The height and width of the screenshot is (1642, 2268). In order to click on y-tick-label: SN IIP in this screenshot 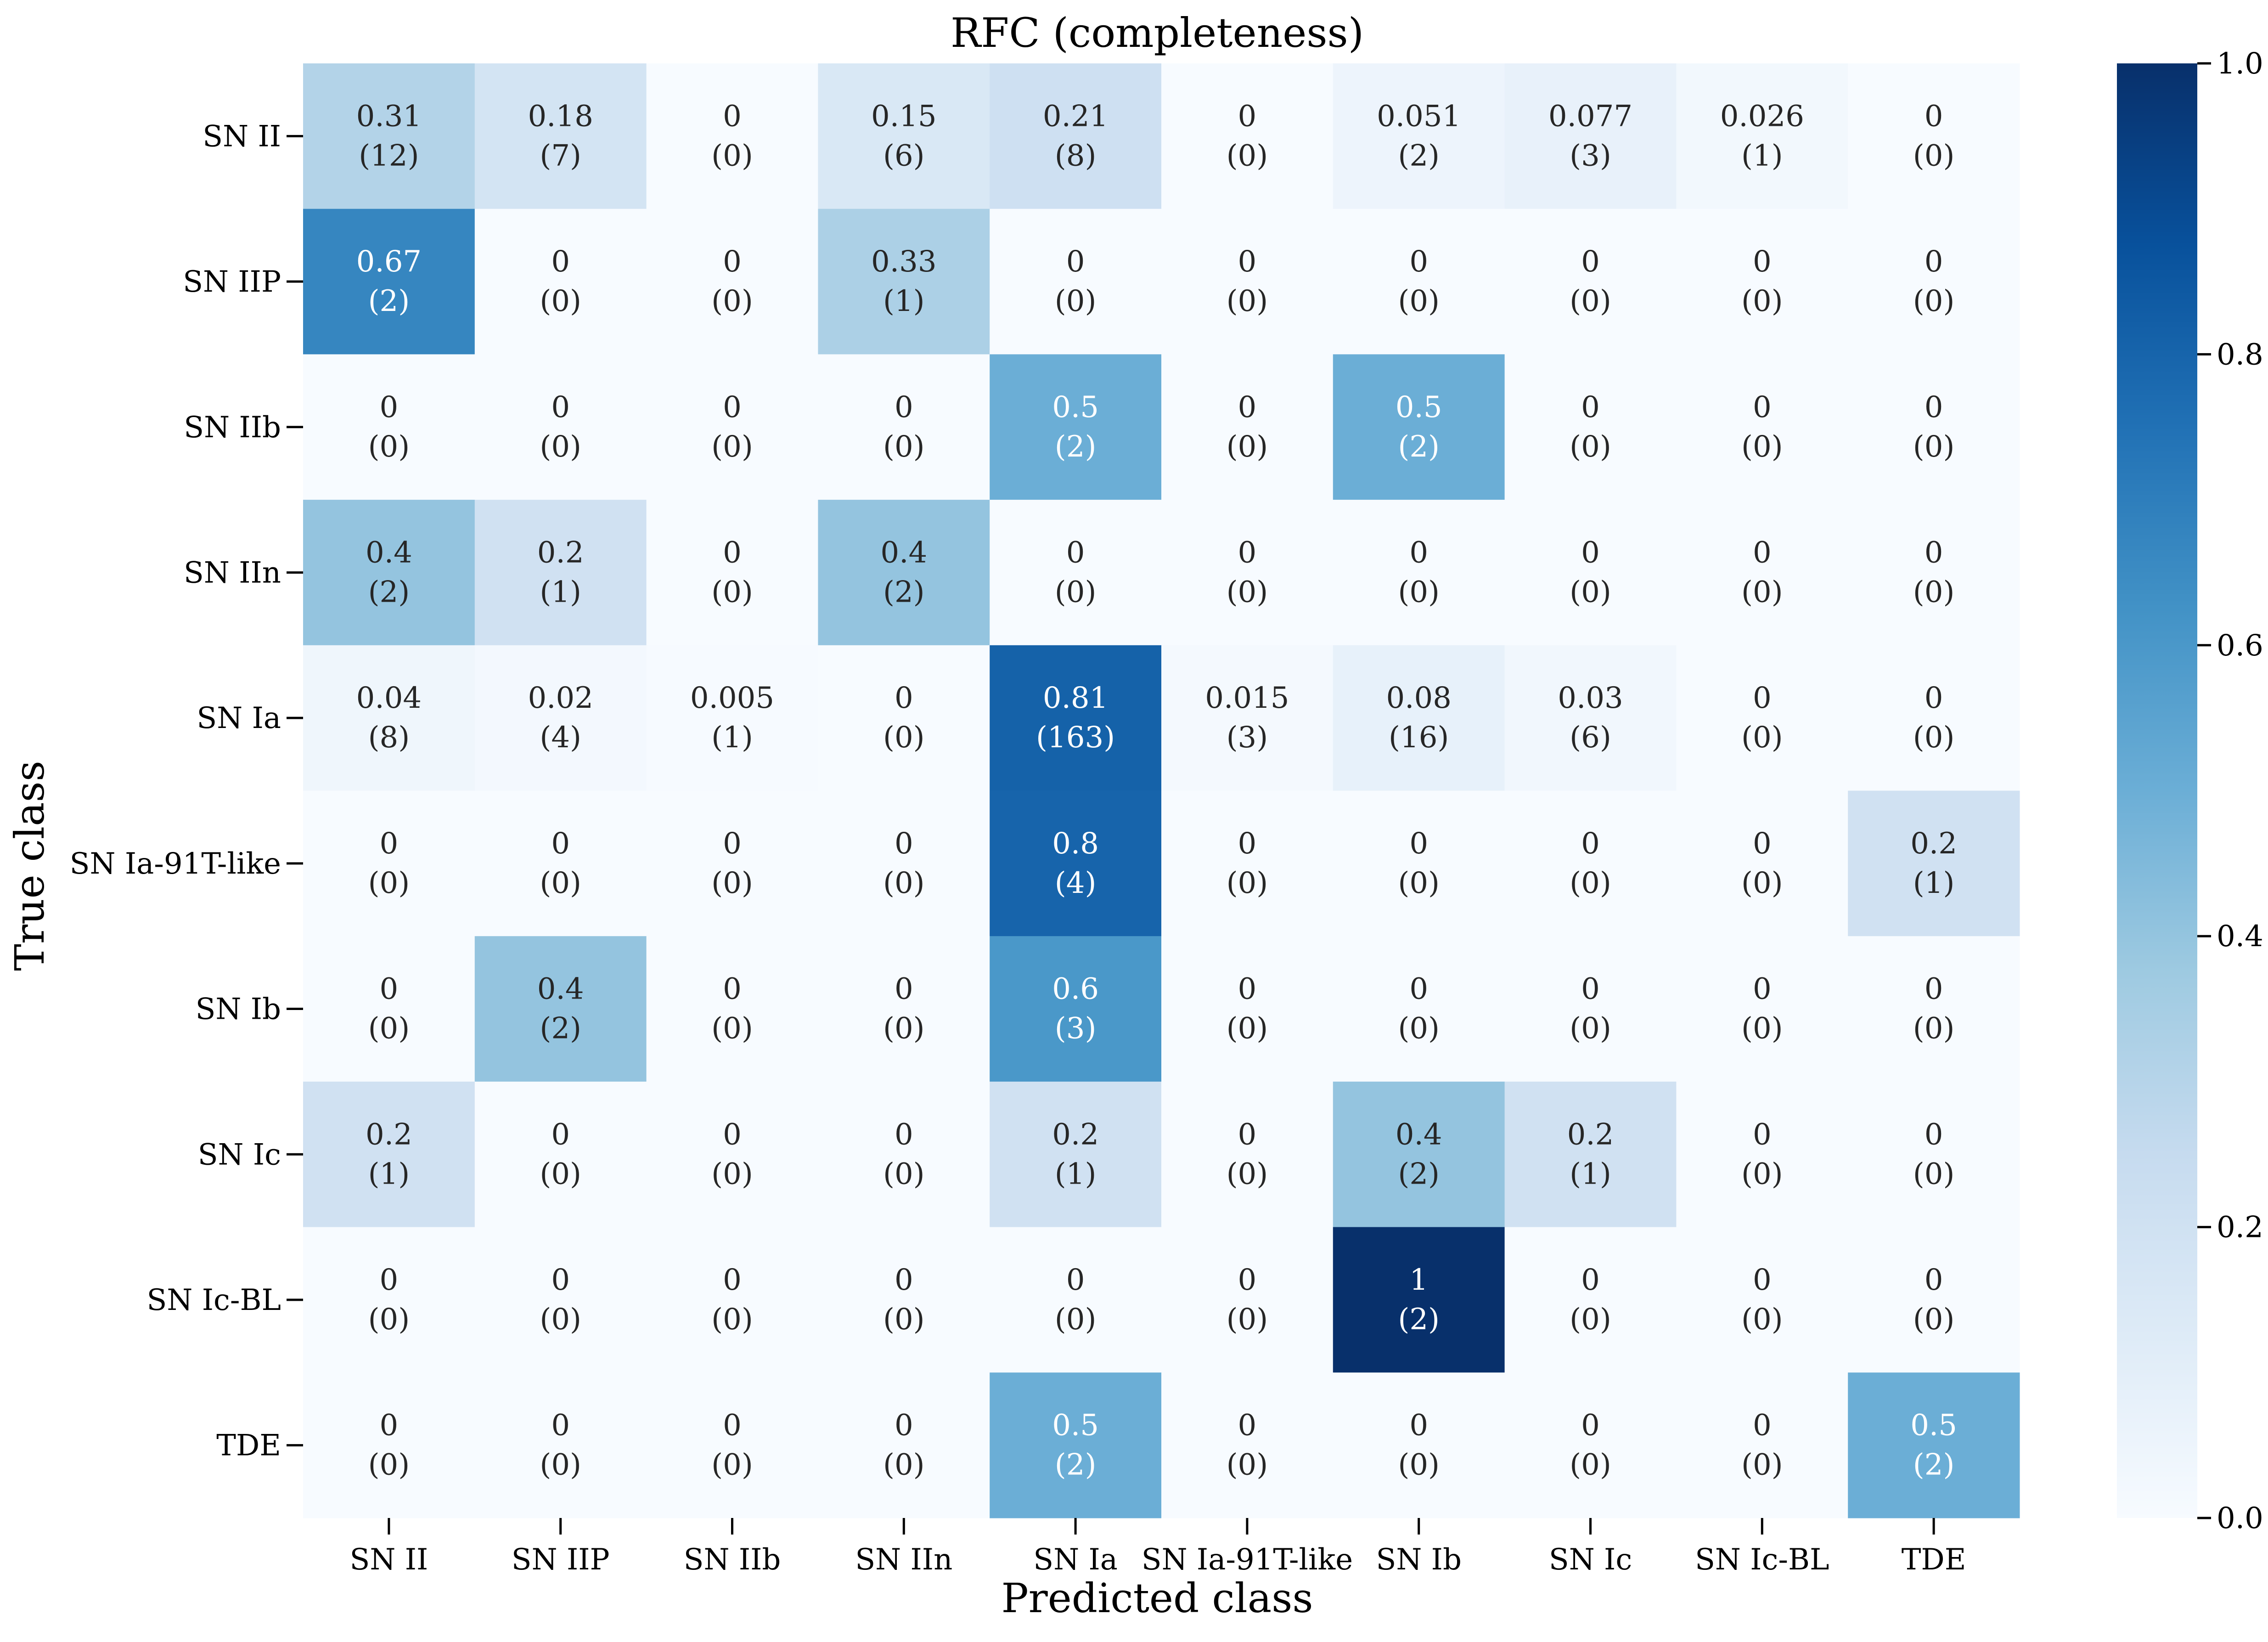, I will do `click(232, 282)`.